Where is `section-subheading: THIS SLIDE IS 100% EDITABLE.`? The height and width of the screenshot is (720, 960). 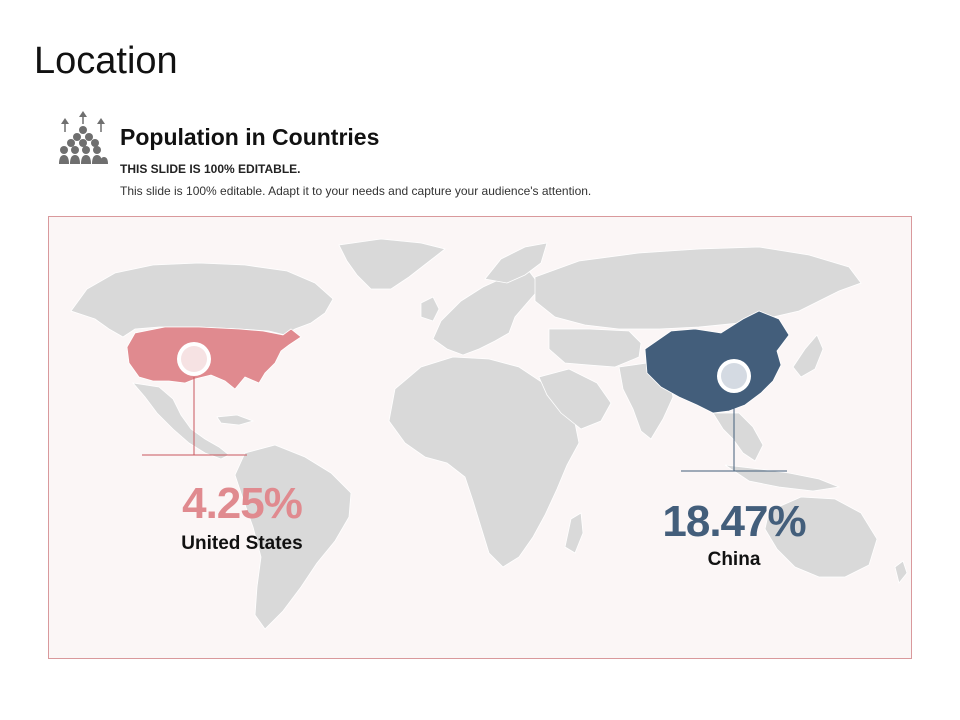 section-subheading: THIS SLIDE IS 100% EDITABLE. is located at coordinates (210, 169).